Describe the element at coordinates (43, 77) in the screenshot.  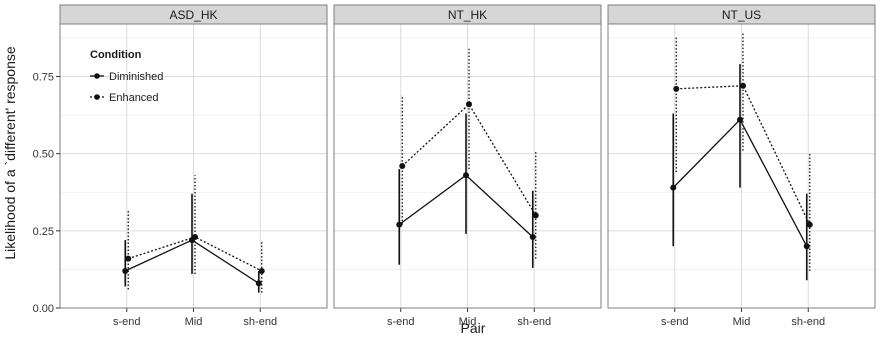
I see `y-tick-label: 0.75` at that location.